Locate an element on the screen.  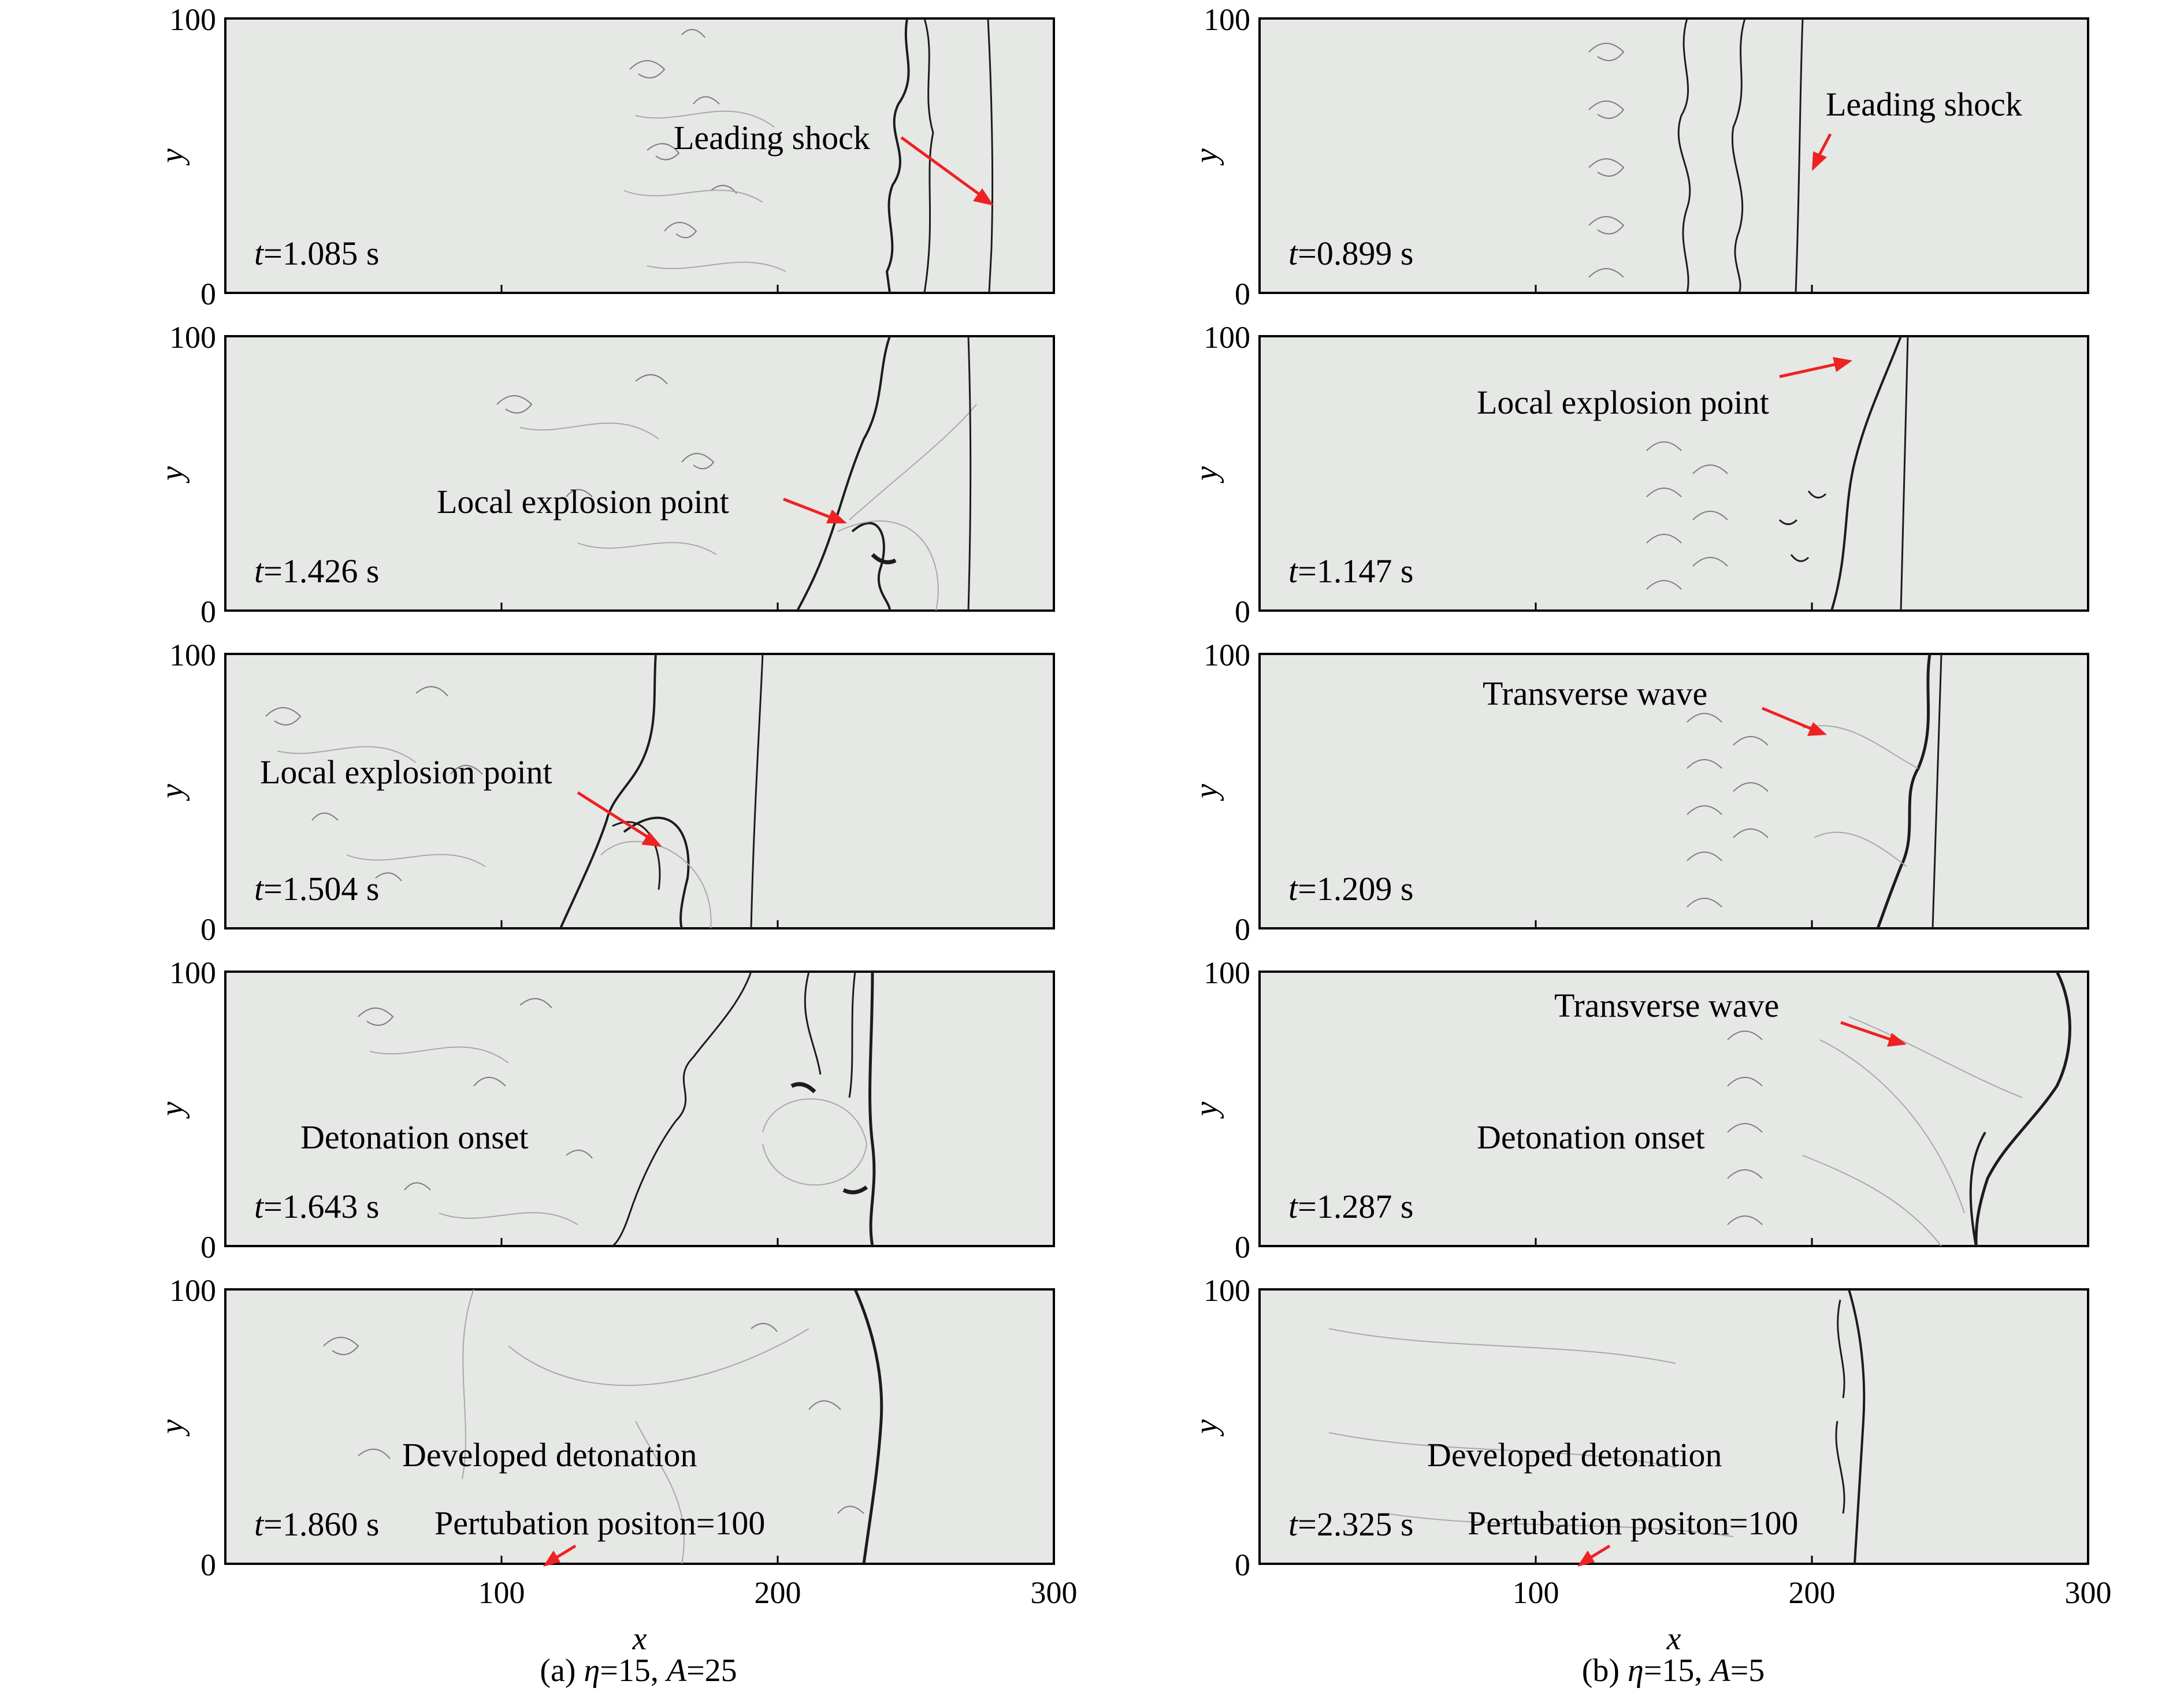
panel-a-2: Local explosion point t=1.426 s is located at coordinates (639, 473).